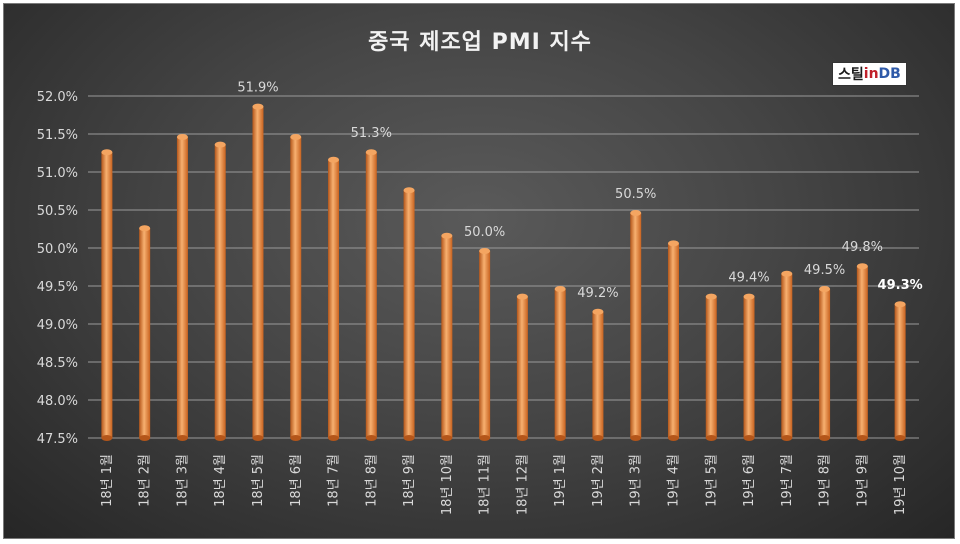  Describe the element at coordinates (371, 133) in the screenshot. I see `data-label: 51.3%` at that location.